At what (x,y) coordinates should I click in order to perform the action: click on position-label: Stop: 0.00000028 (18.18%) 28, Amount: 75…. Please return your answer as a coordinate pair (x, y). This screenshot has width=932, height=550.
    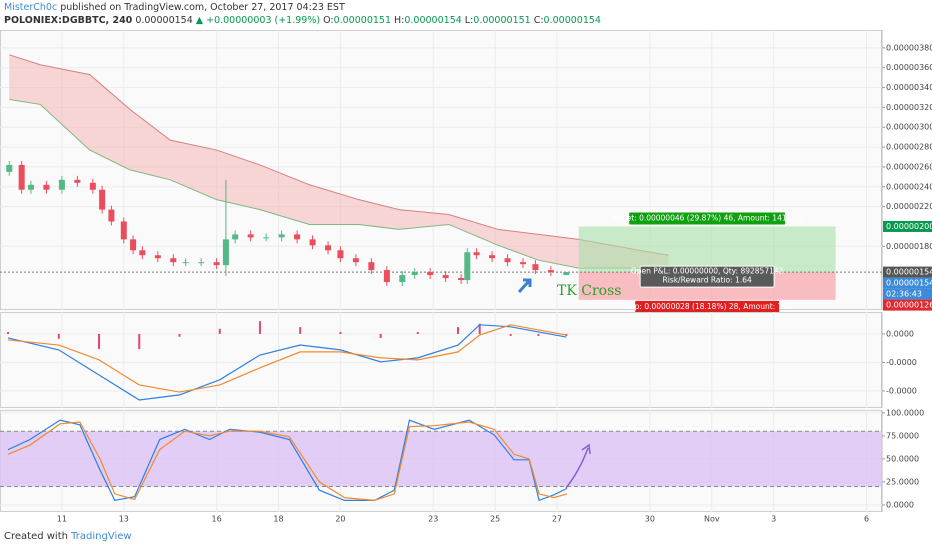
    Looking at the image, I should click on (707, 306).